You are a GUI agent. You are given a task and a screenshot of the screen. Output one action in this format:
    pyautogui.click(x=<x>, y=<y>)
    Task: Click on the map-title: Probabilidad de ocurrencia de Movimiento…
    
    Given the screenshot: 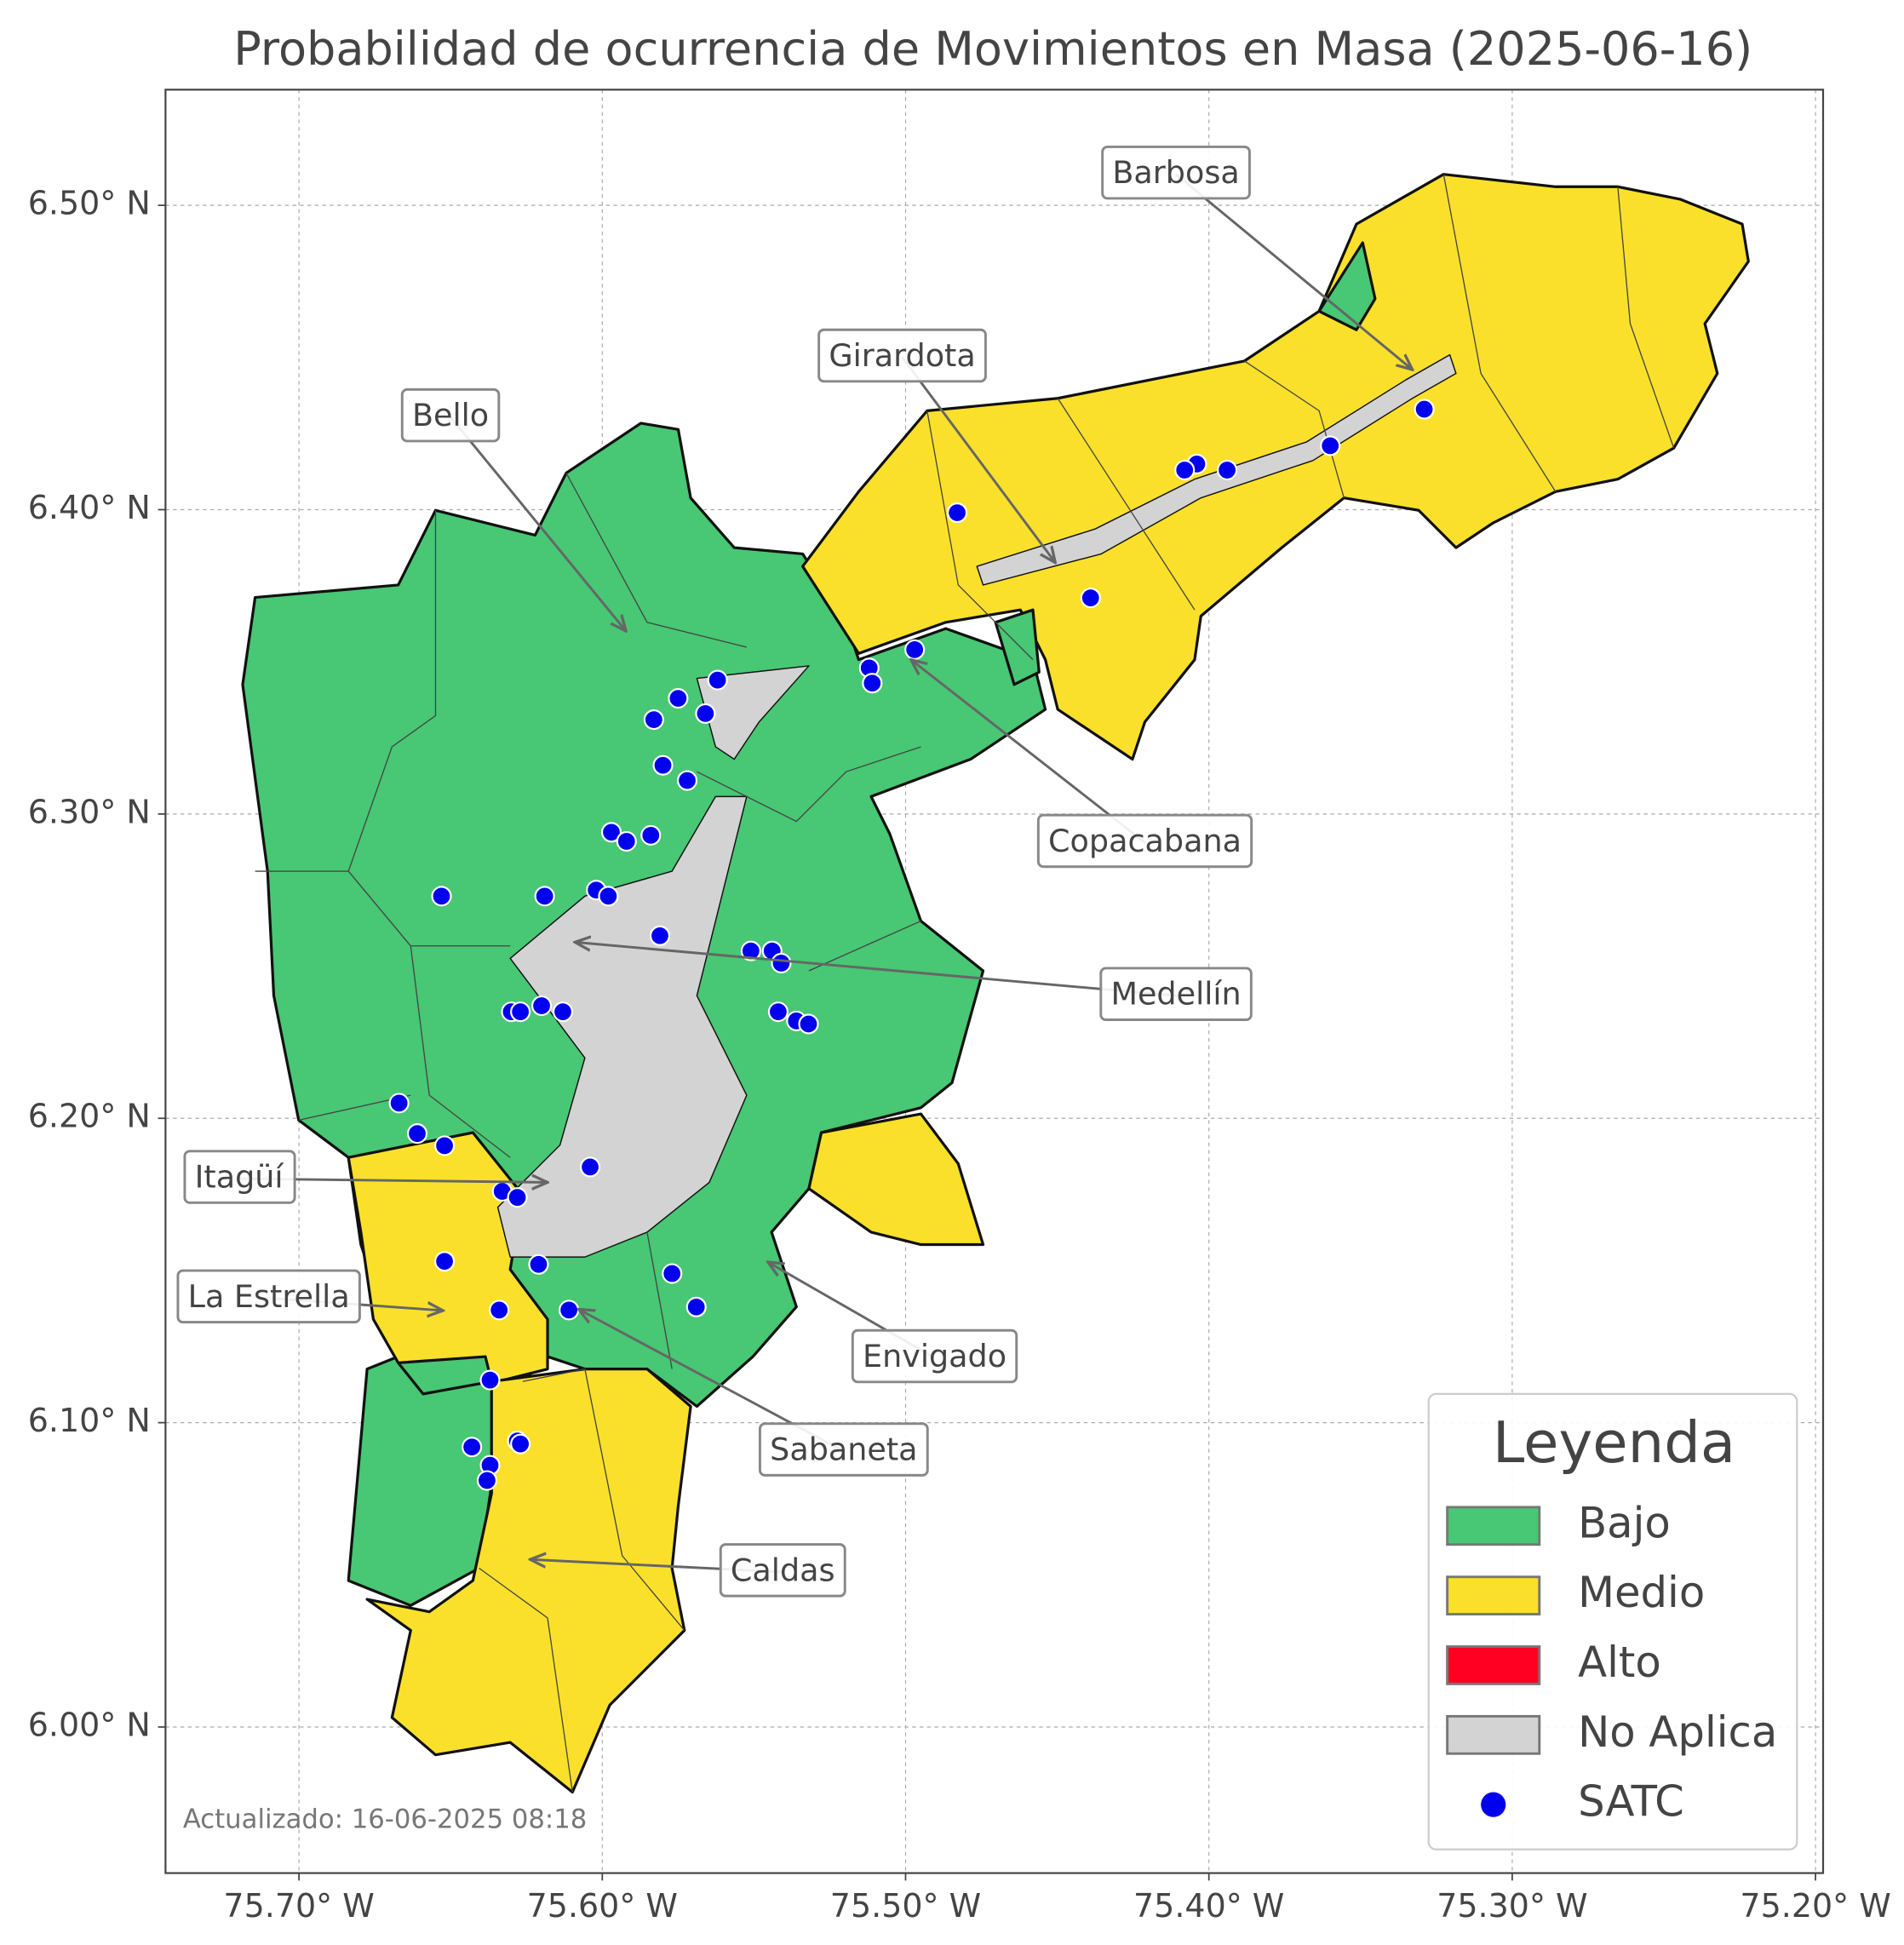 What is the action you would take?
    pyautogui.click(x=993, y=49)
    